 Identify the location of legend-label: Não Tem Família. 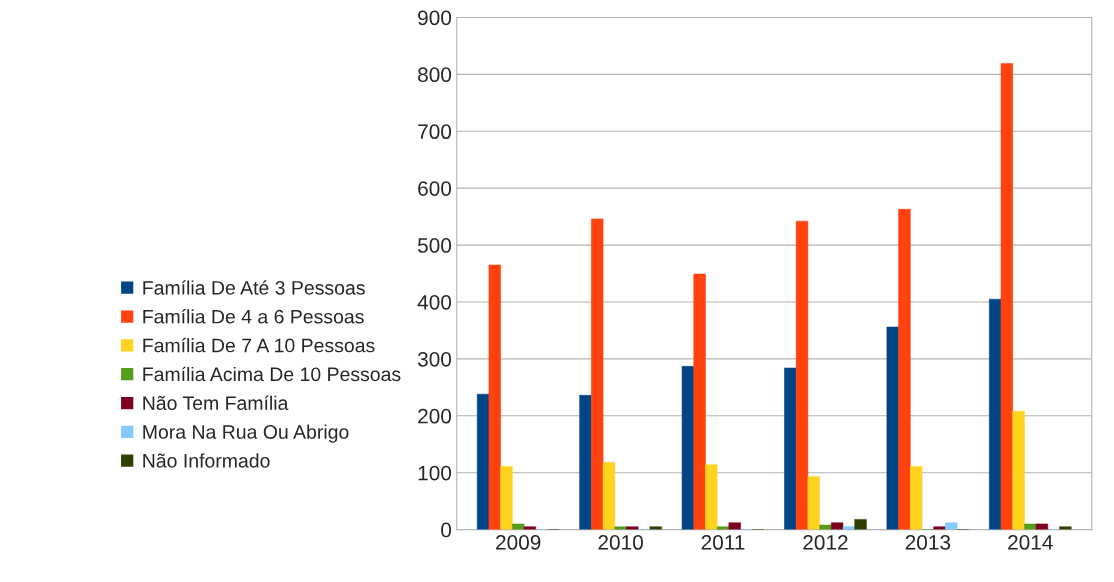
(216, 403).